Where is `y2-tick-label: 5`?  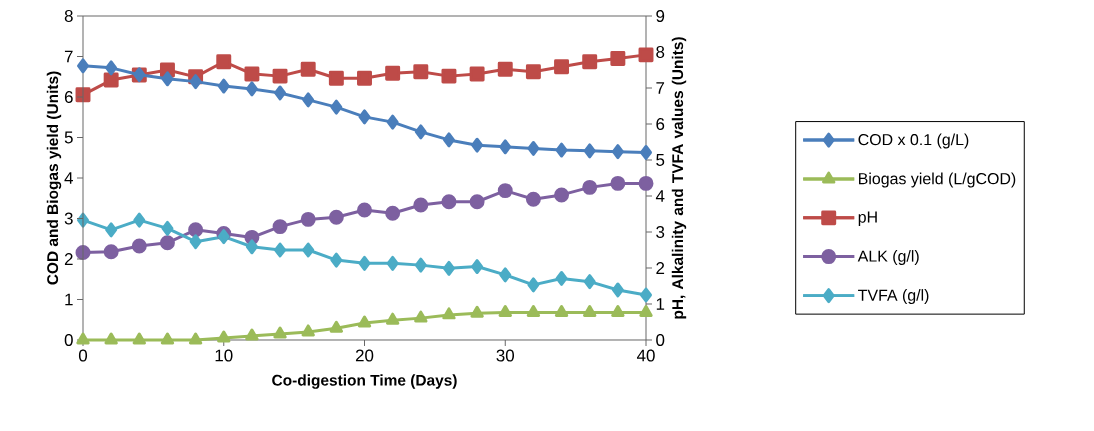
y2-tick-label: 5 is located at coordinates (660, 160).